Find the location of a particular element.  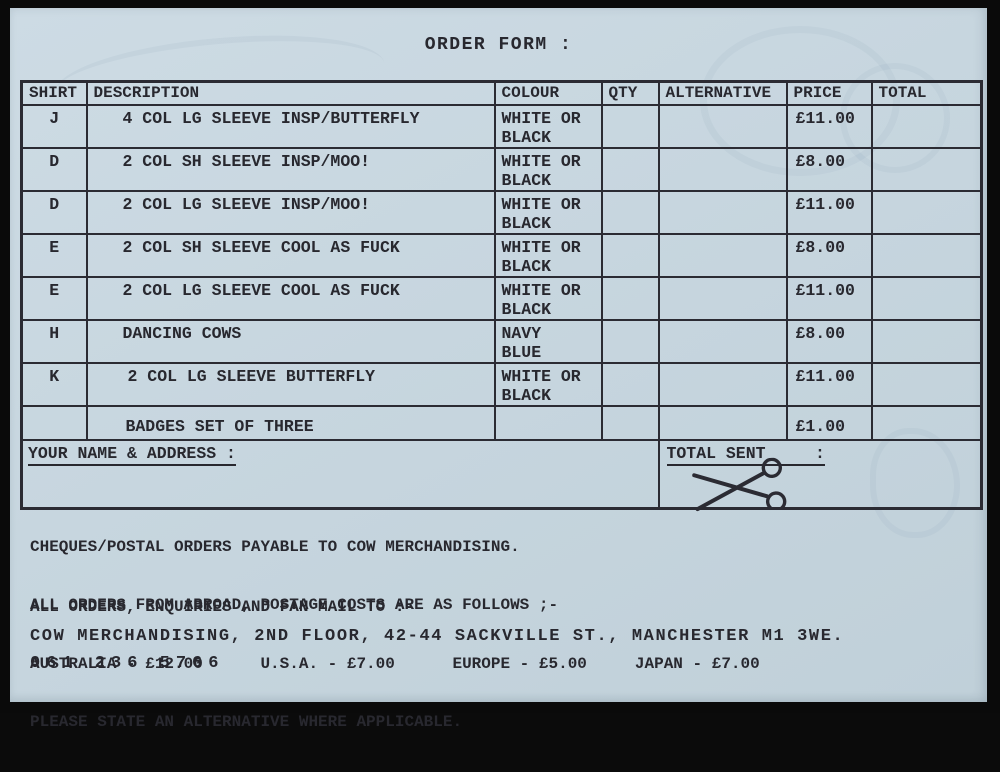

name-address-row: YOUR NAME & ADDRESS : TOTAL SENT : is located at coordinates (501, 474).